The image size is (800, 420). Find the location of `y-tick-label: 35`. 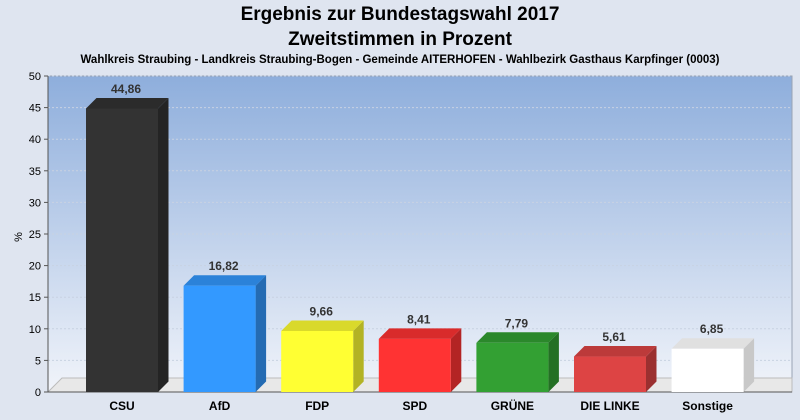

y-tick-label: 35 is located at coordinates (35, 172).